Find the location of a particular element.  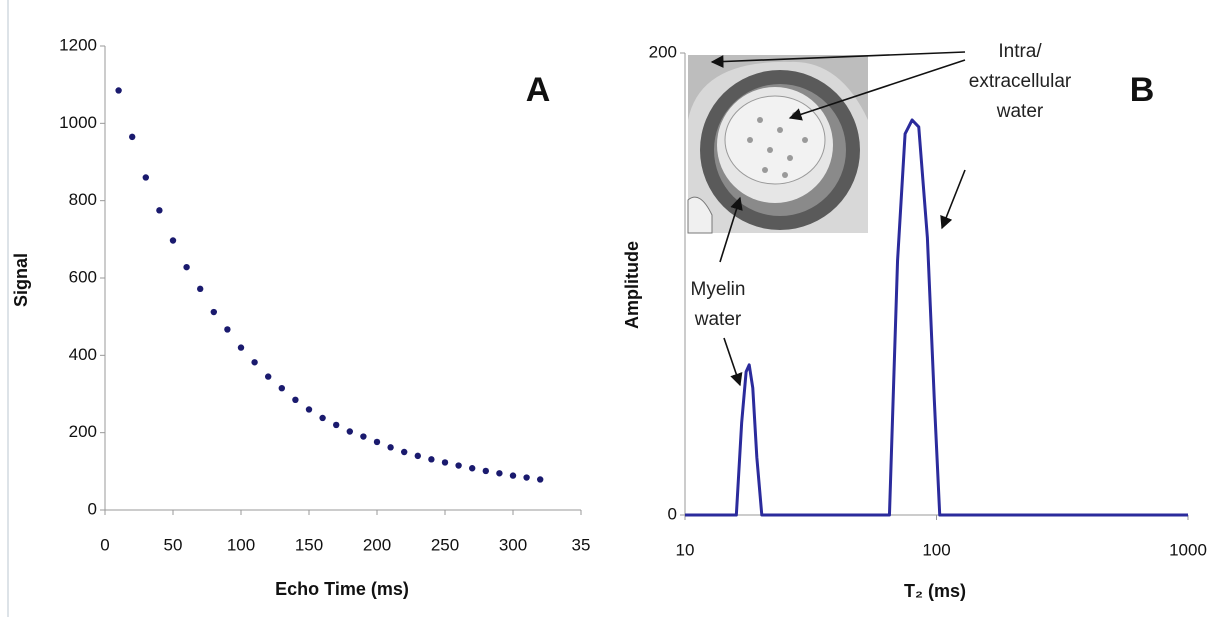

panel-label: A is located at coordinates (538, 90).